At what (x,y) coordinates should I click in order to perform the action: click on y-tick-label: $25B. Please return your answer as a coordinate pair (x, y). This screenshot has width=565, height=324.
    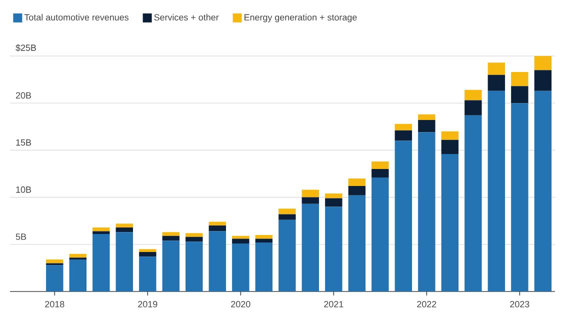
    Looking at the image, I should click on (26, 48).